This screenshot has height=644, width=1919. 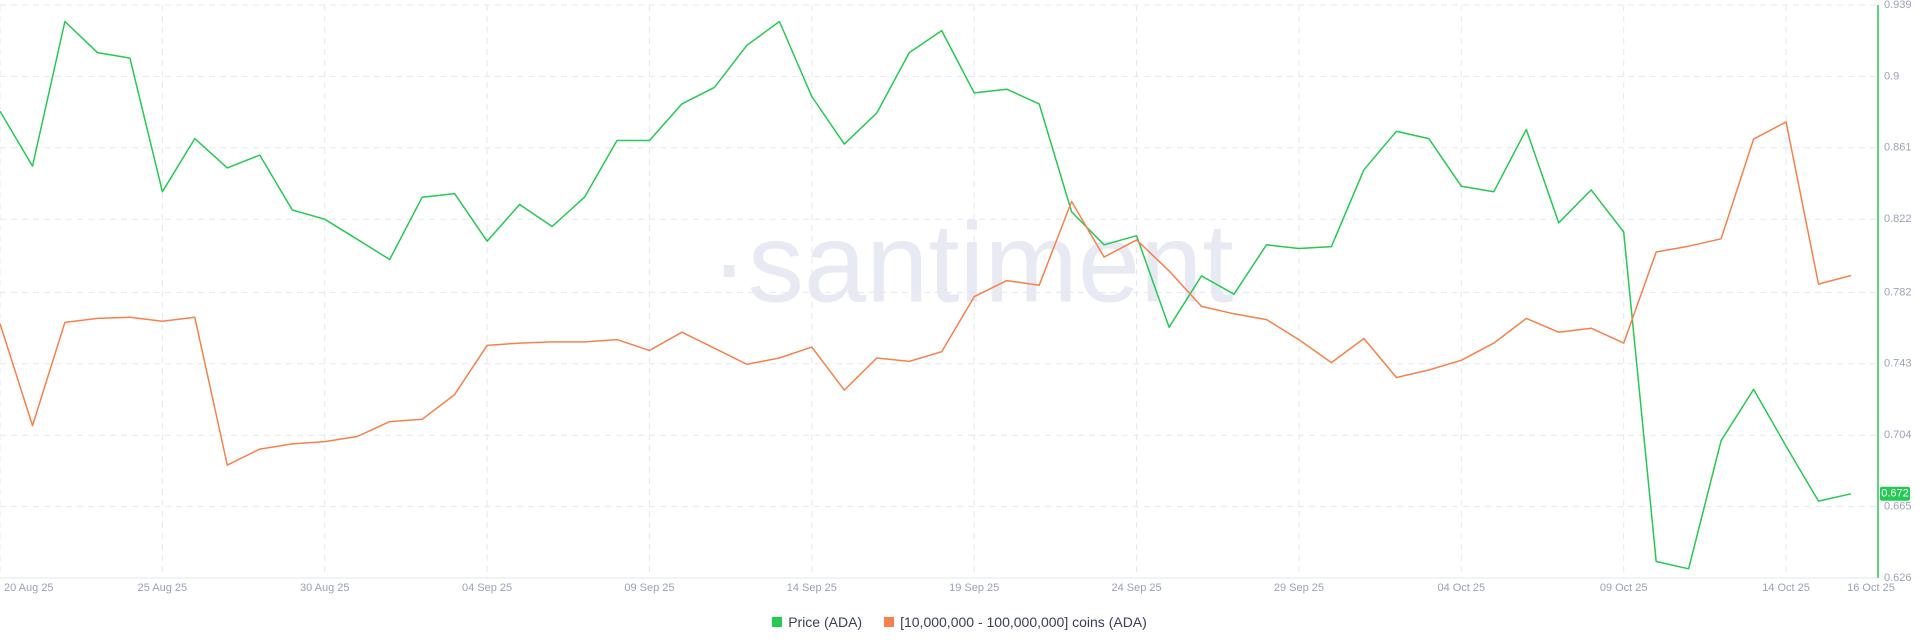 I want to click on y-tick-label: 0.626, so click(x=1898, y=578).